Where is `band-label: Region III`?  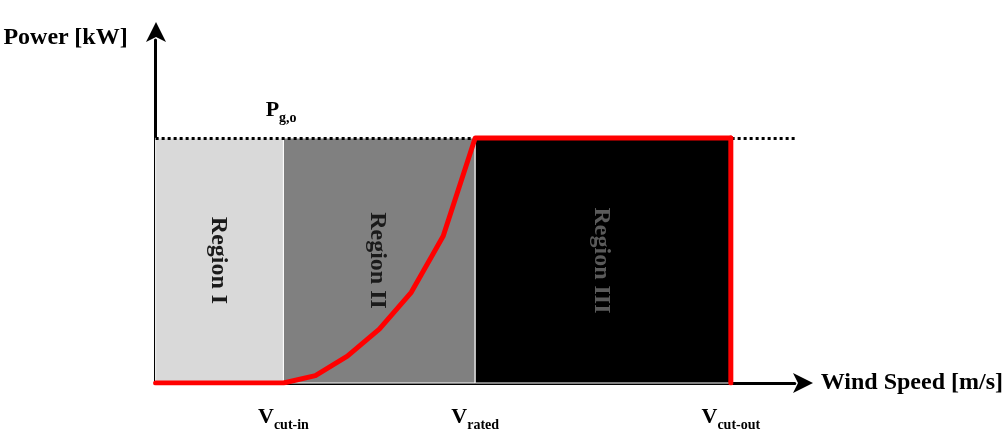
band-label: Region III is located at coordinates (603, 260).